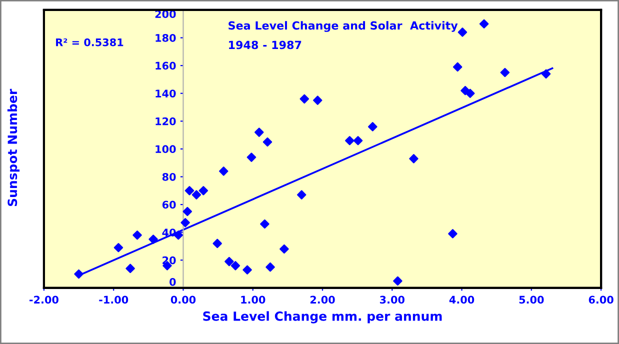  What do you see at coordinates (183, 300) in the screenshot?
I see `x-tick-label: 0.00` at bounding box center [183, 300].